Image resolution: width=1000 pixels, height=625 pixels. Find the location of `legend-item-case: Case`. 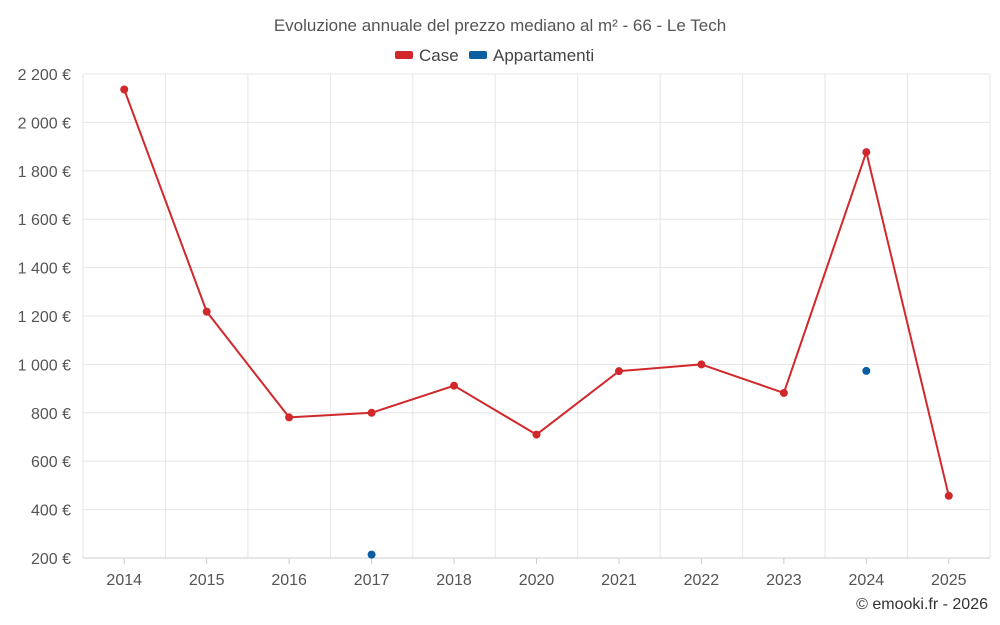

legend-item-case: Case is located at coordinates (427, 55).